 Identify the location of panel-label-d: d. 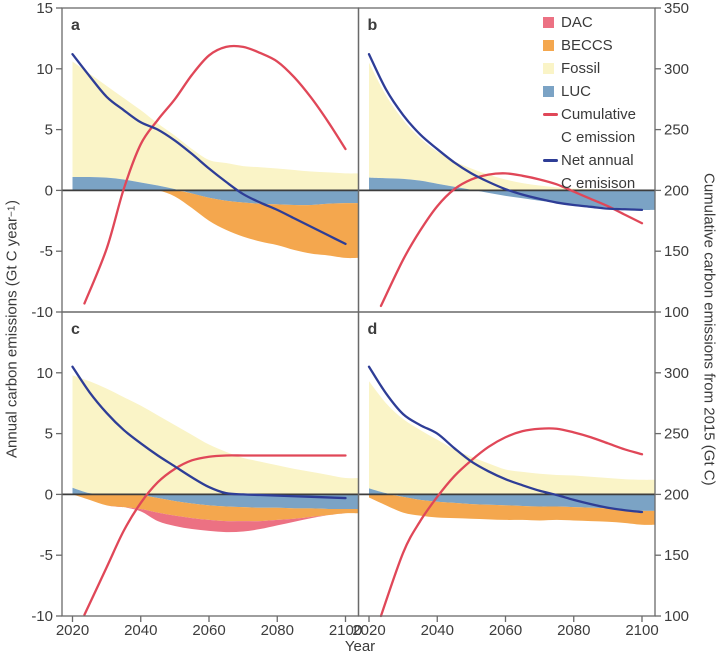
(373, 329).